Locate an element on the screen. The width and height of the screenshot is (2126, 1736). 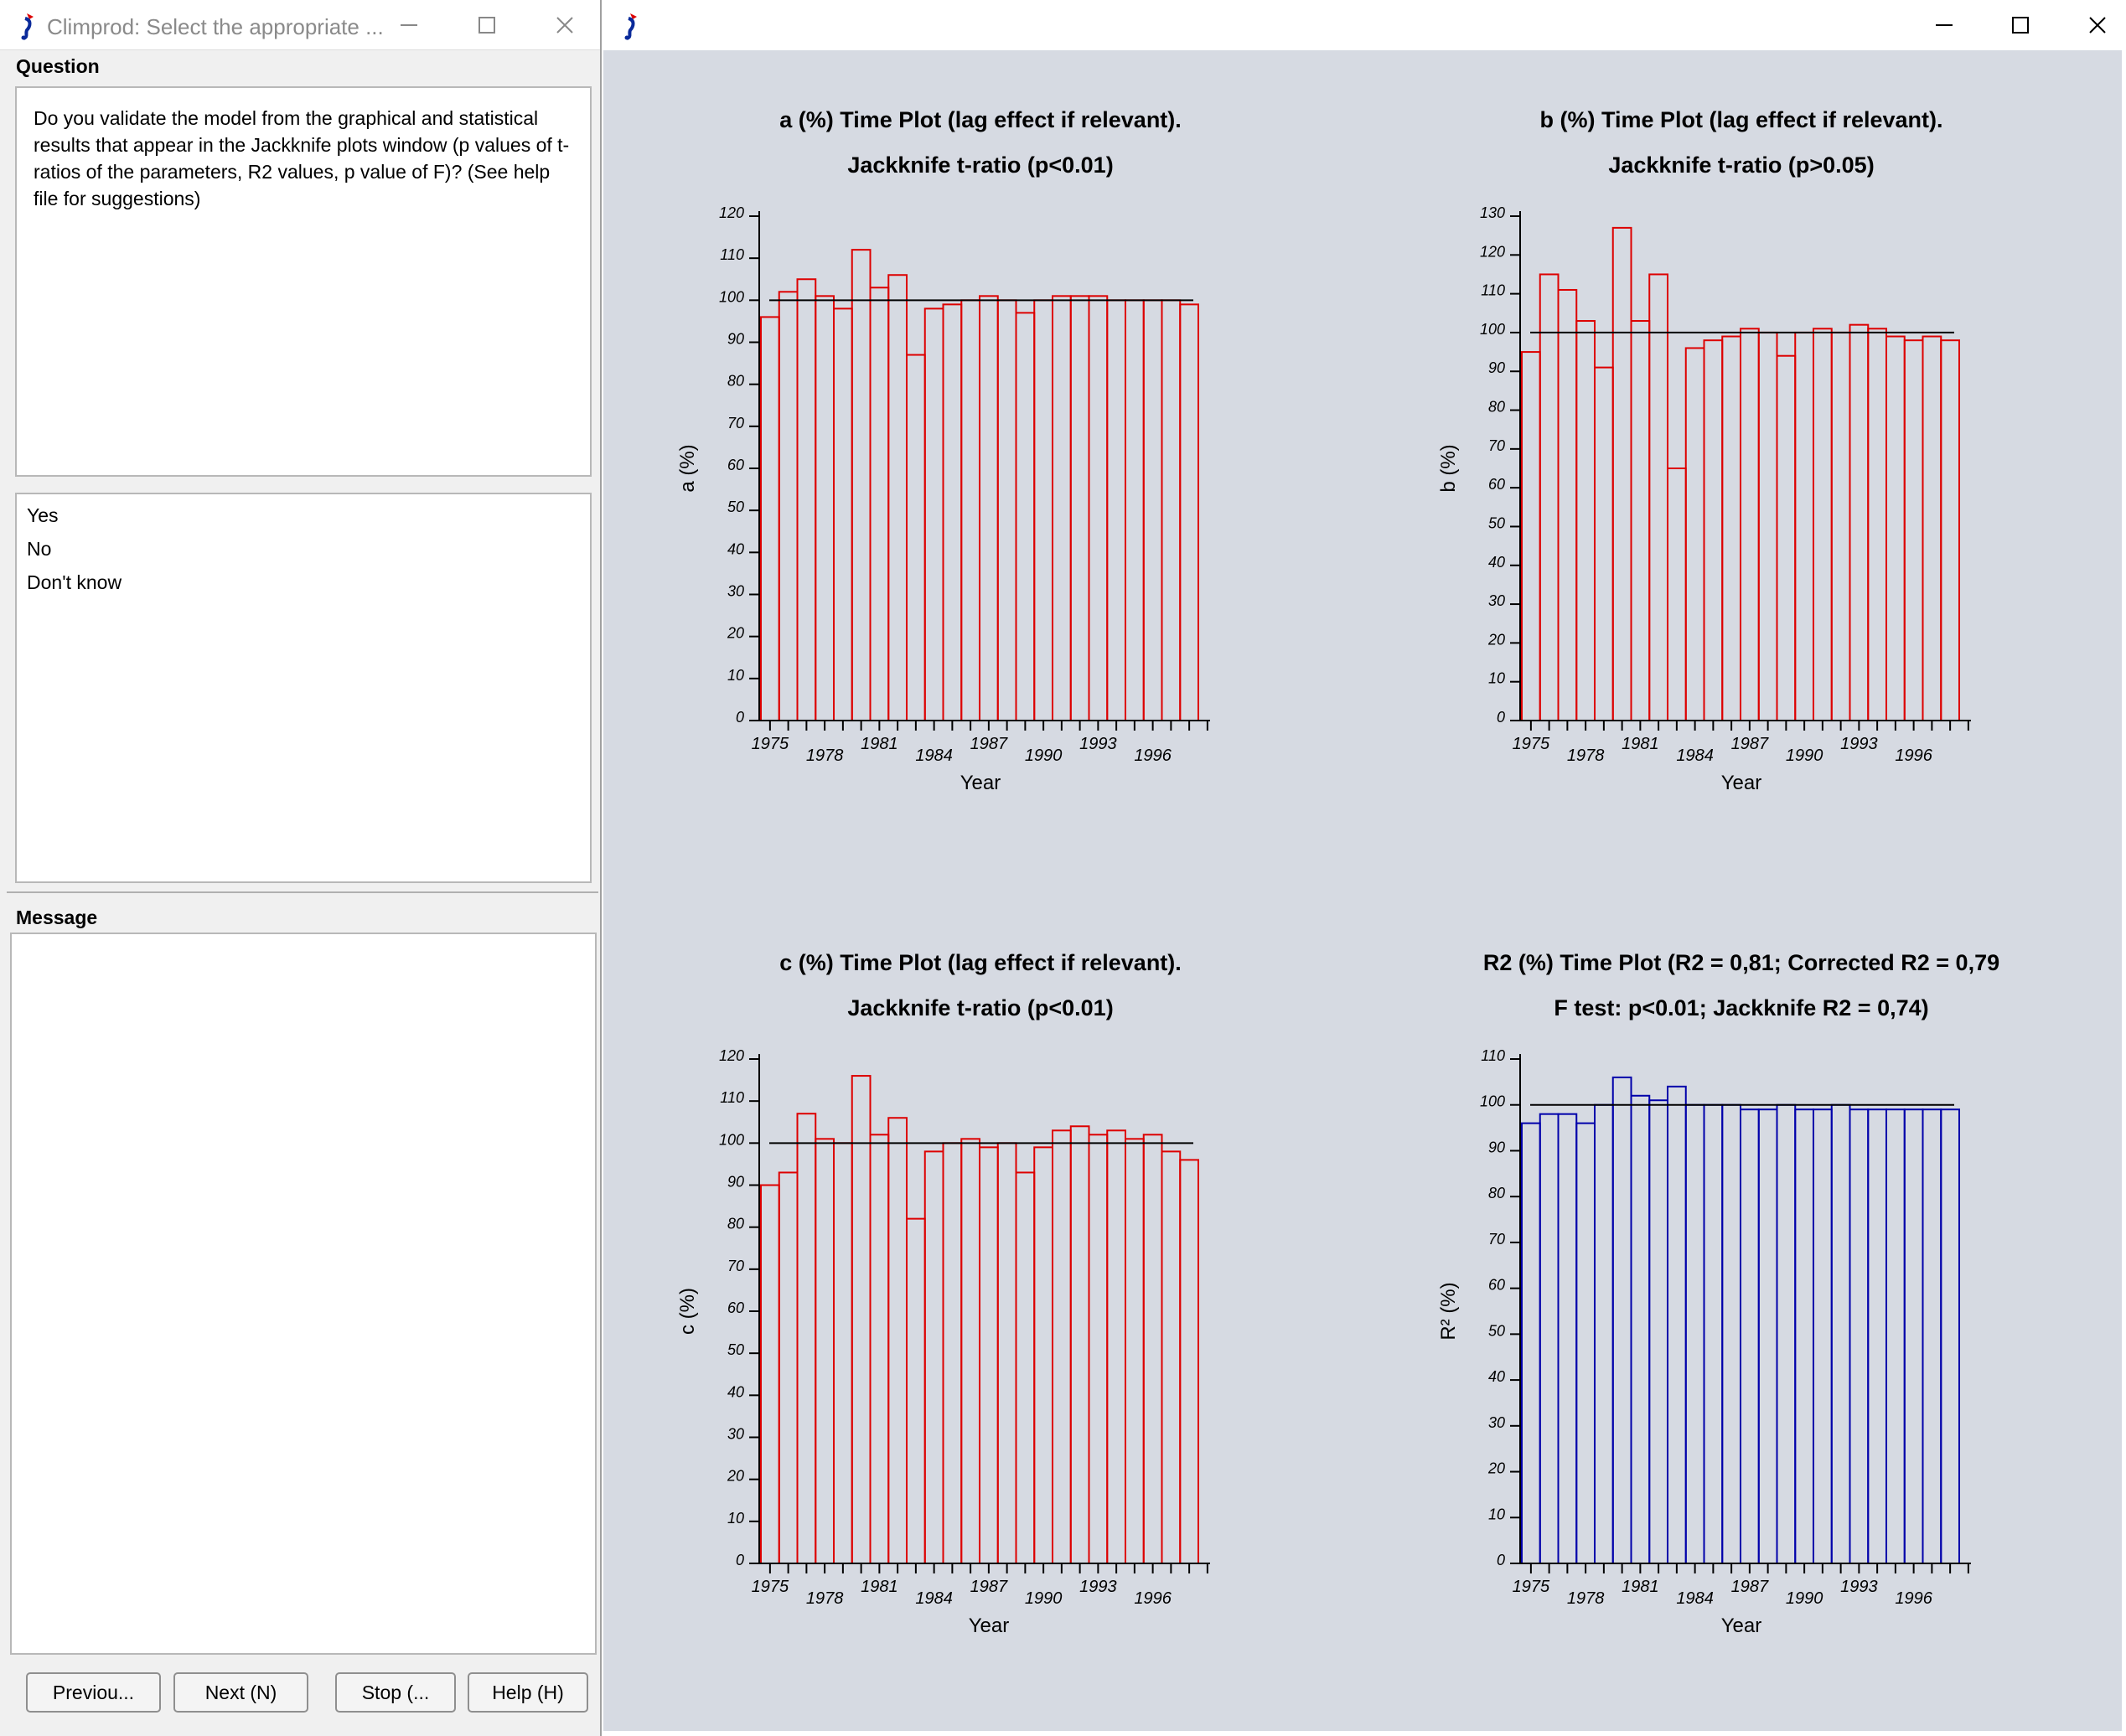
help-button: Help (H) is located at coordinates (528, 1692).